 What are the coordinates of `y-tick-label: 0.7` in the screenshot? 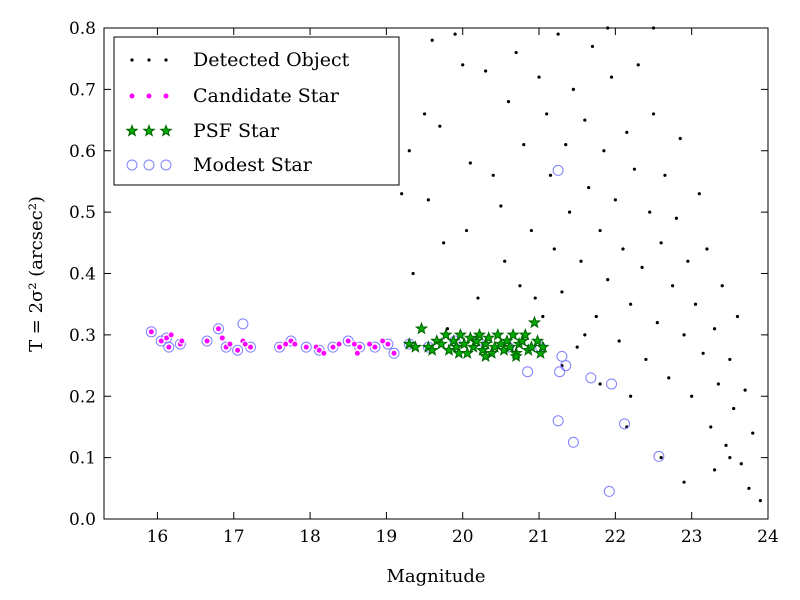 It's located at (82, 90).